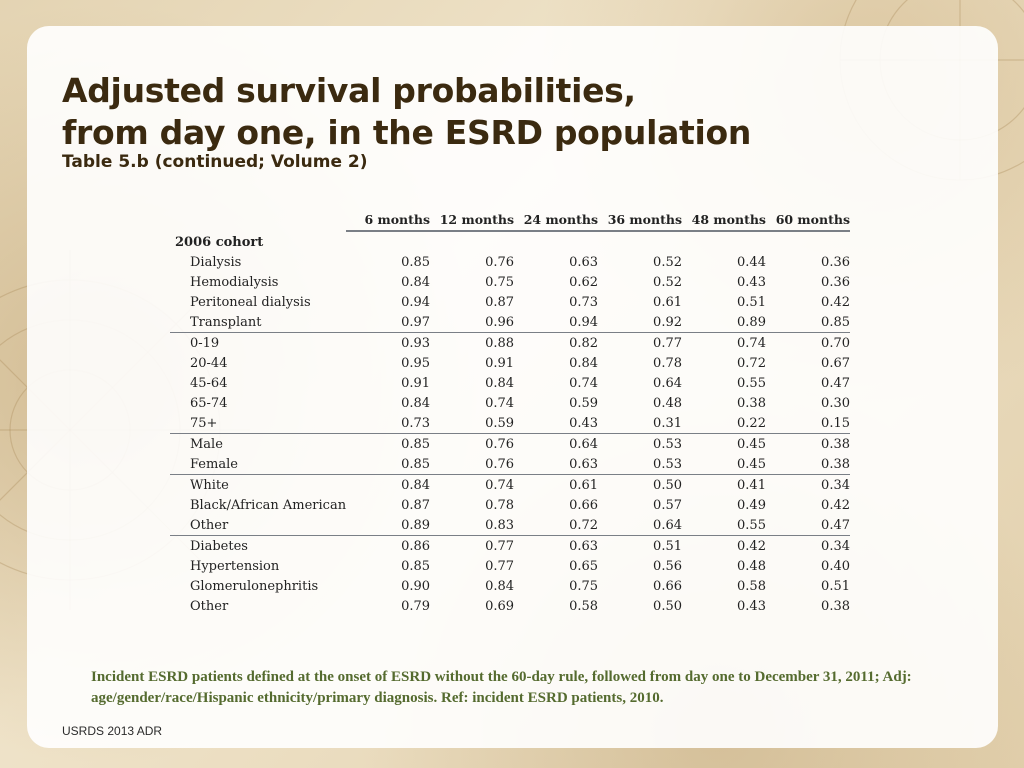 Image resolution: width=1024 pixels, height=768 pixels. What do you see at coordinates (510, 343) in the screenshot?
I see `table-row: 0-19 0.93 0.88 0.82 0.77 0.74 0.70` at bounding box center [510, 343].